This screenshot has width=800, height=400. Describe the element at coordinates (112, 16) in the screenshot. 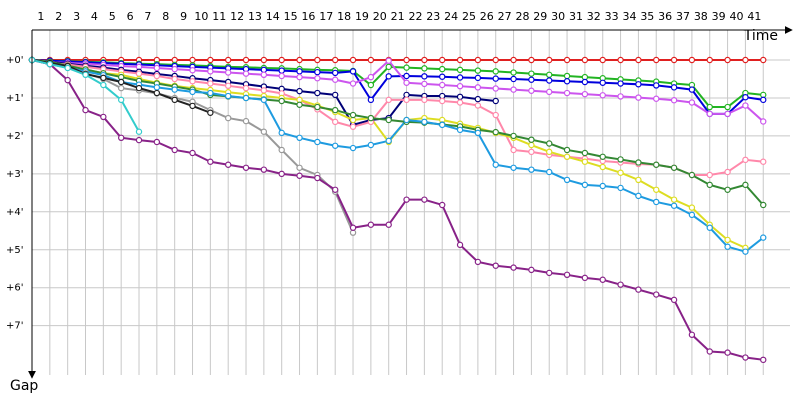

I see `x-tick-label: 5` at that location.